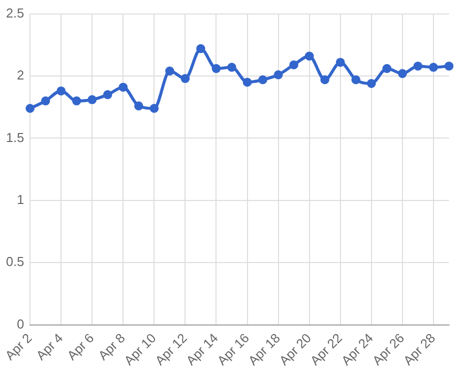 The image size is (466, 375). Describe the element at coordinates (20, 75) in the screenshot. I see `y-tick-label: 2` at that location.